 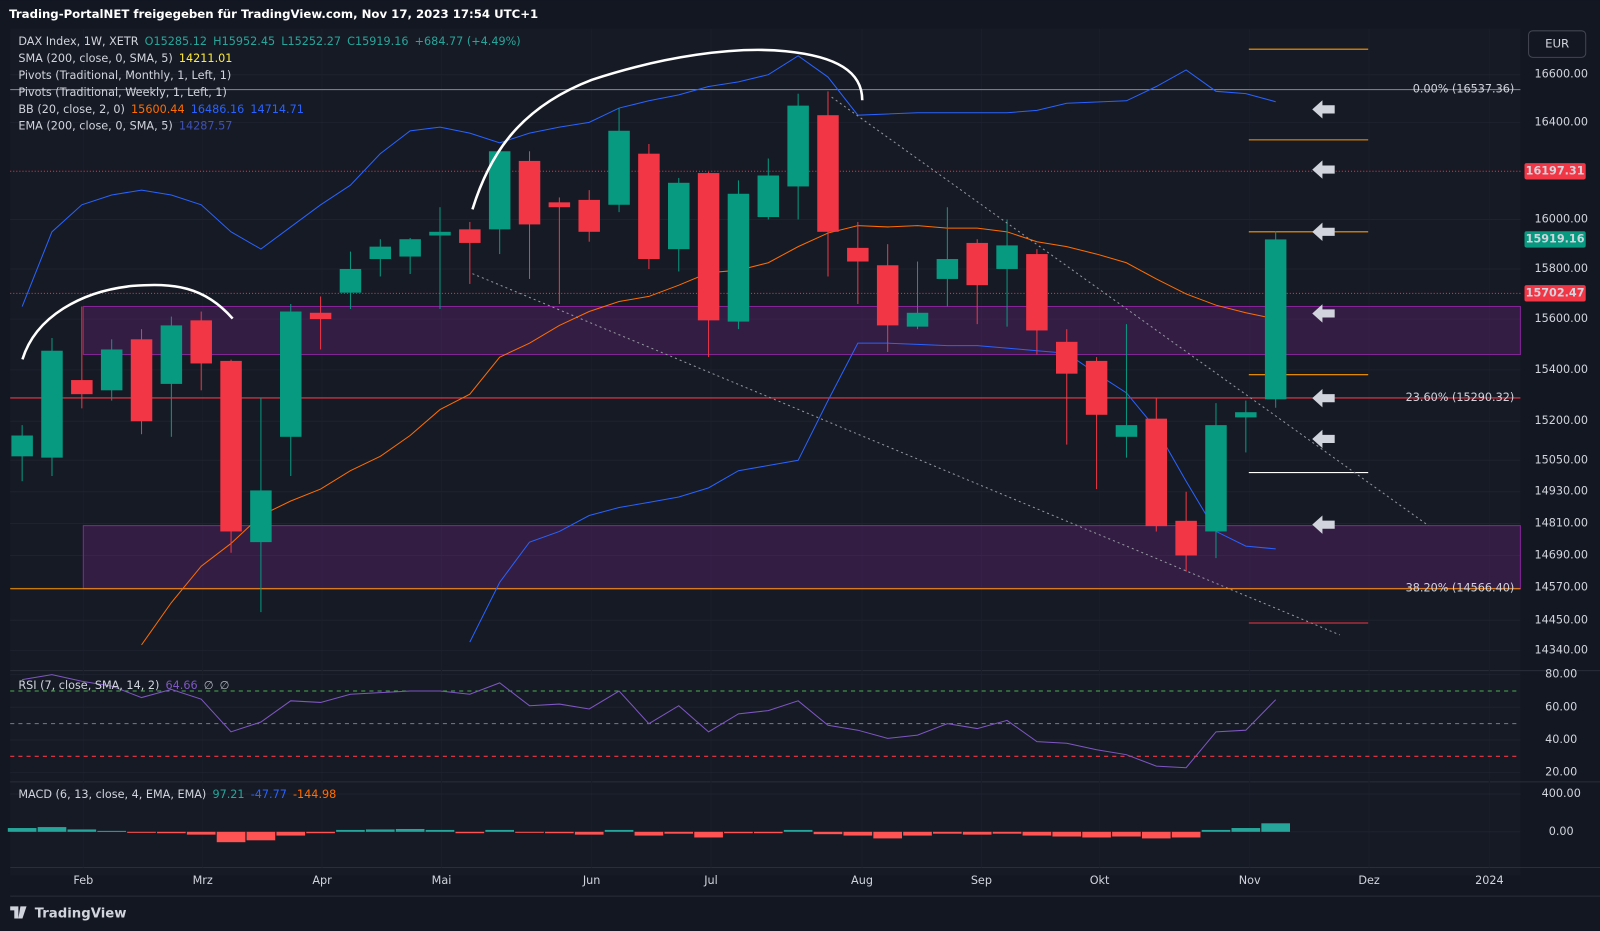 What do you see at coordinates (1464, 89) in the screenshot?
I see `fib-label: 0.00% (16537.36)` at bounding box center [1464, 89].